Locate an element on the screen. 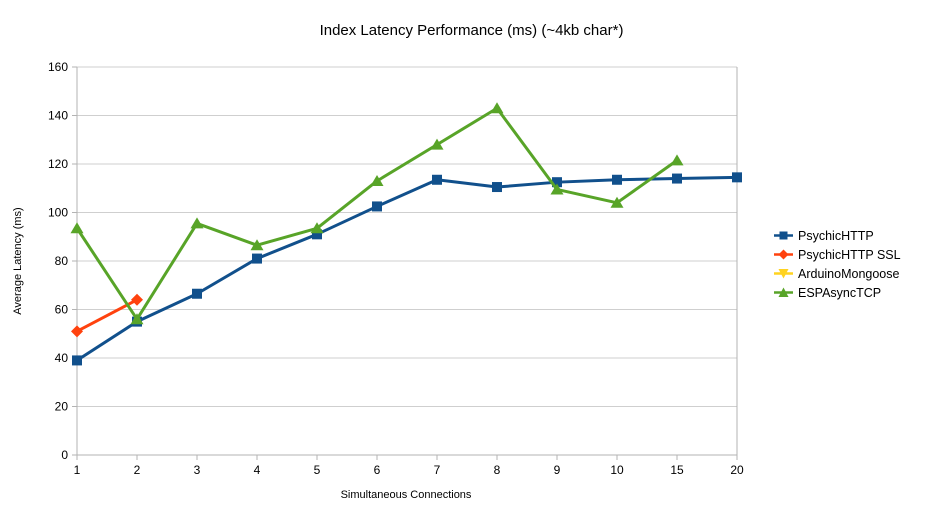 This screenshot has height=530, width=943. legend-marker-diamond is located at coordinates (783, 254).